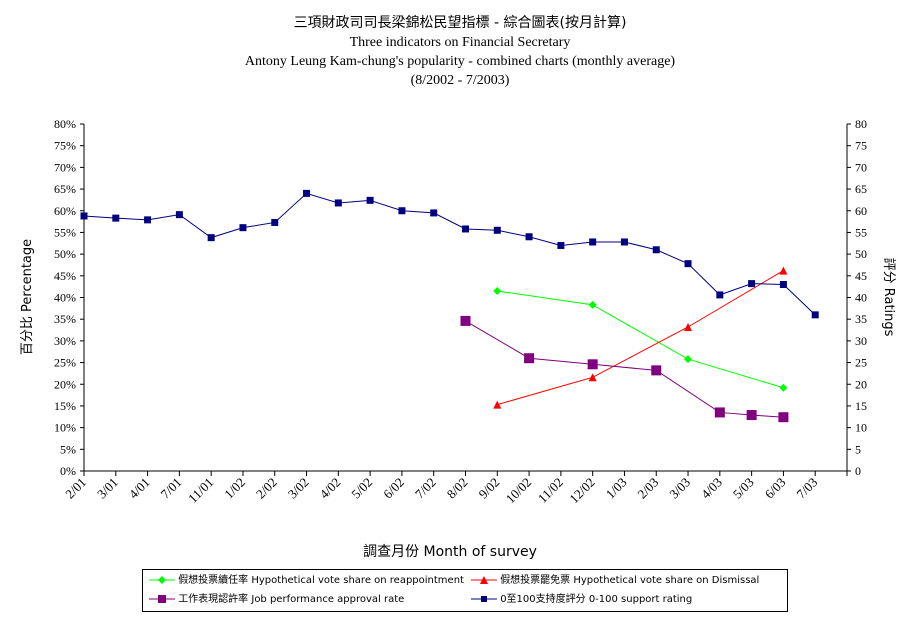 The width and height of the screenshot is (909, 620). What do you see at coordinates (107, 488) in the screenshot?
I see `x-tick-label: 3/01` at bounding box center [107, 488].